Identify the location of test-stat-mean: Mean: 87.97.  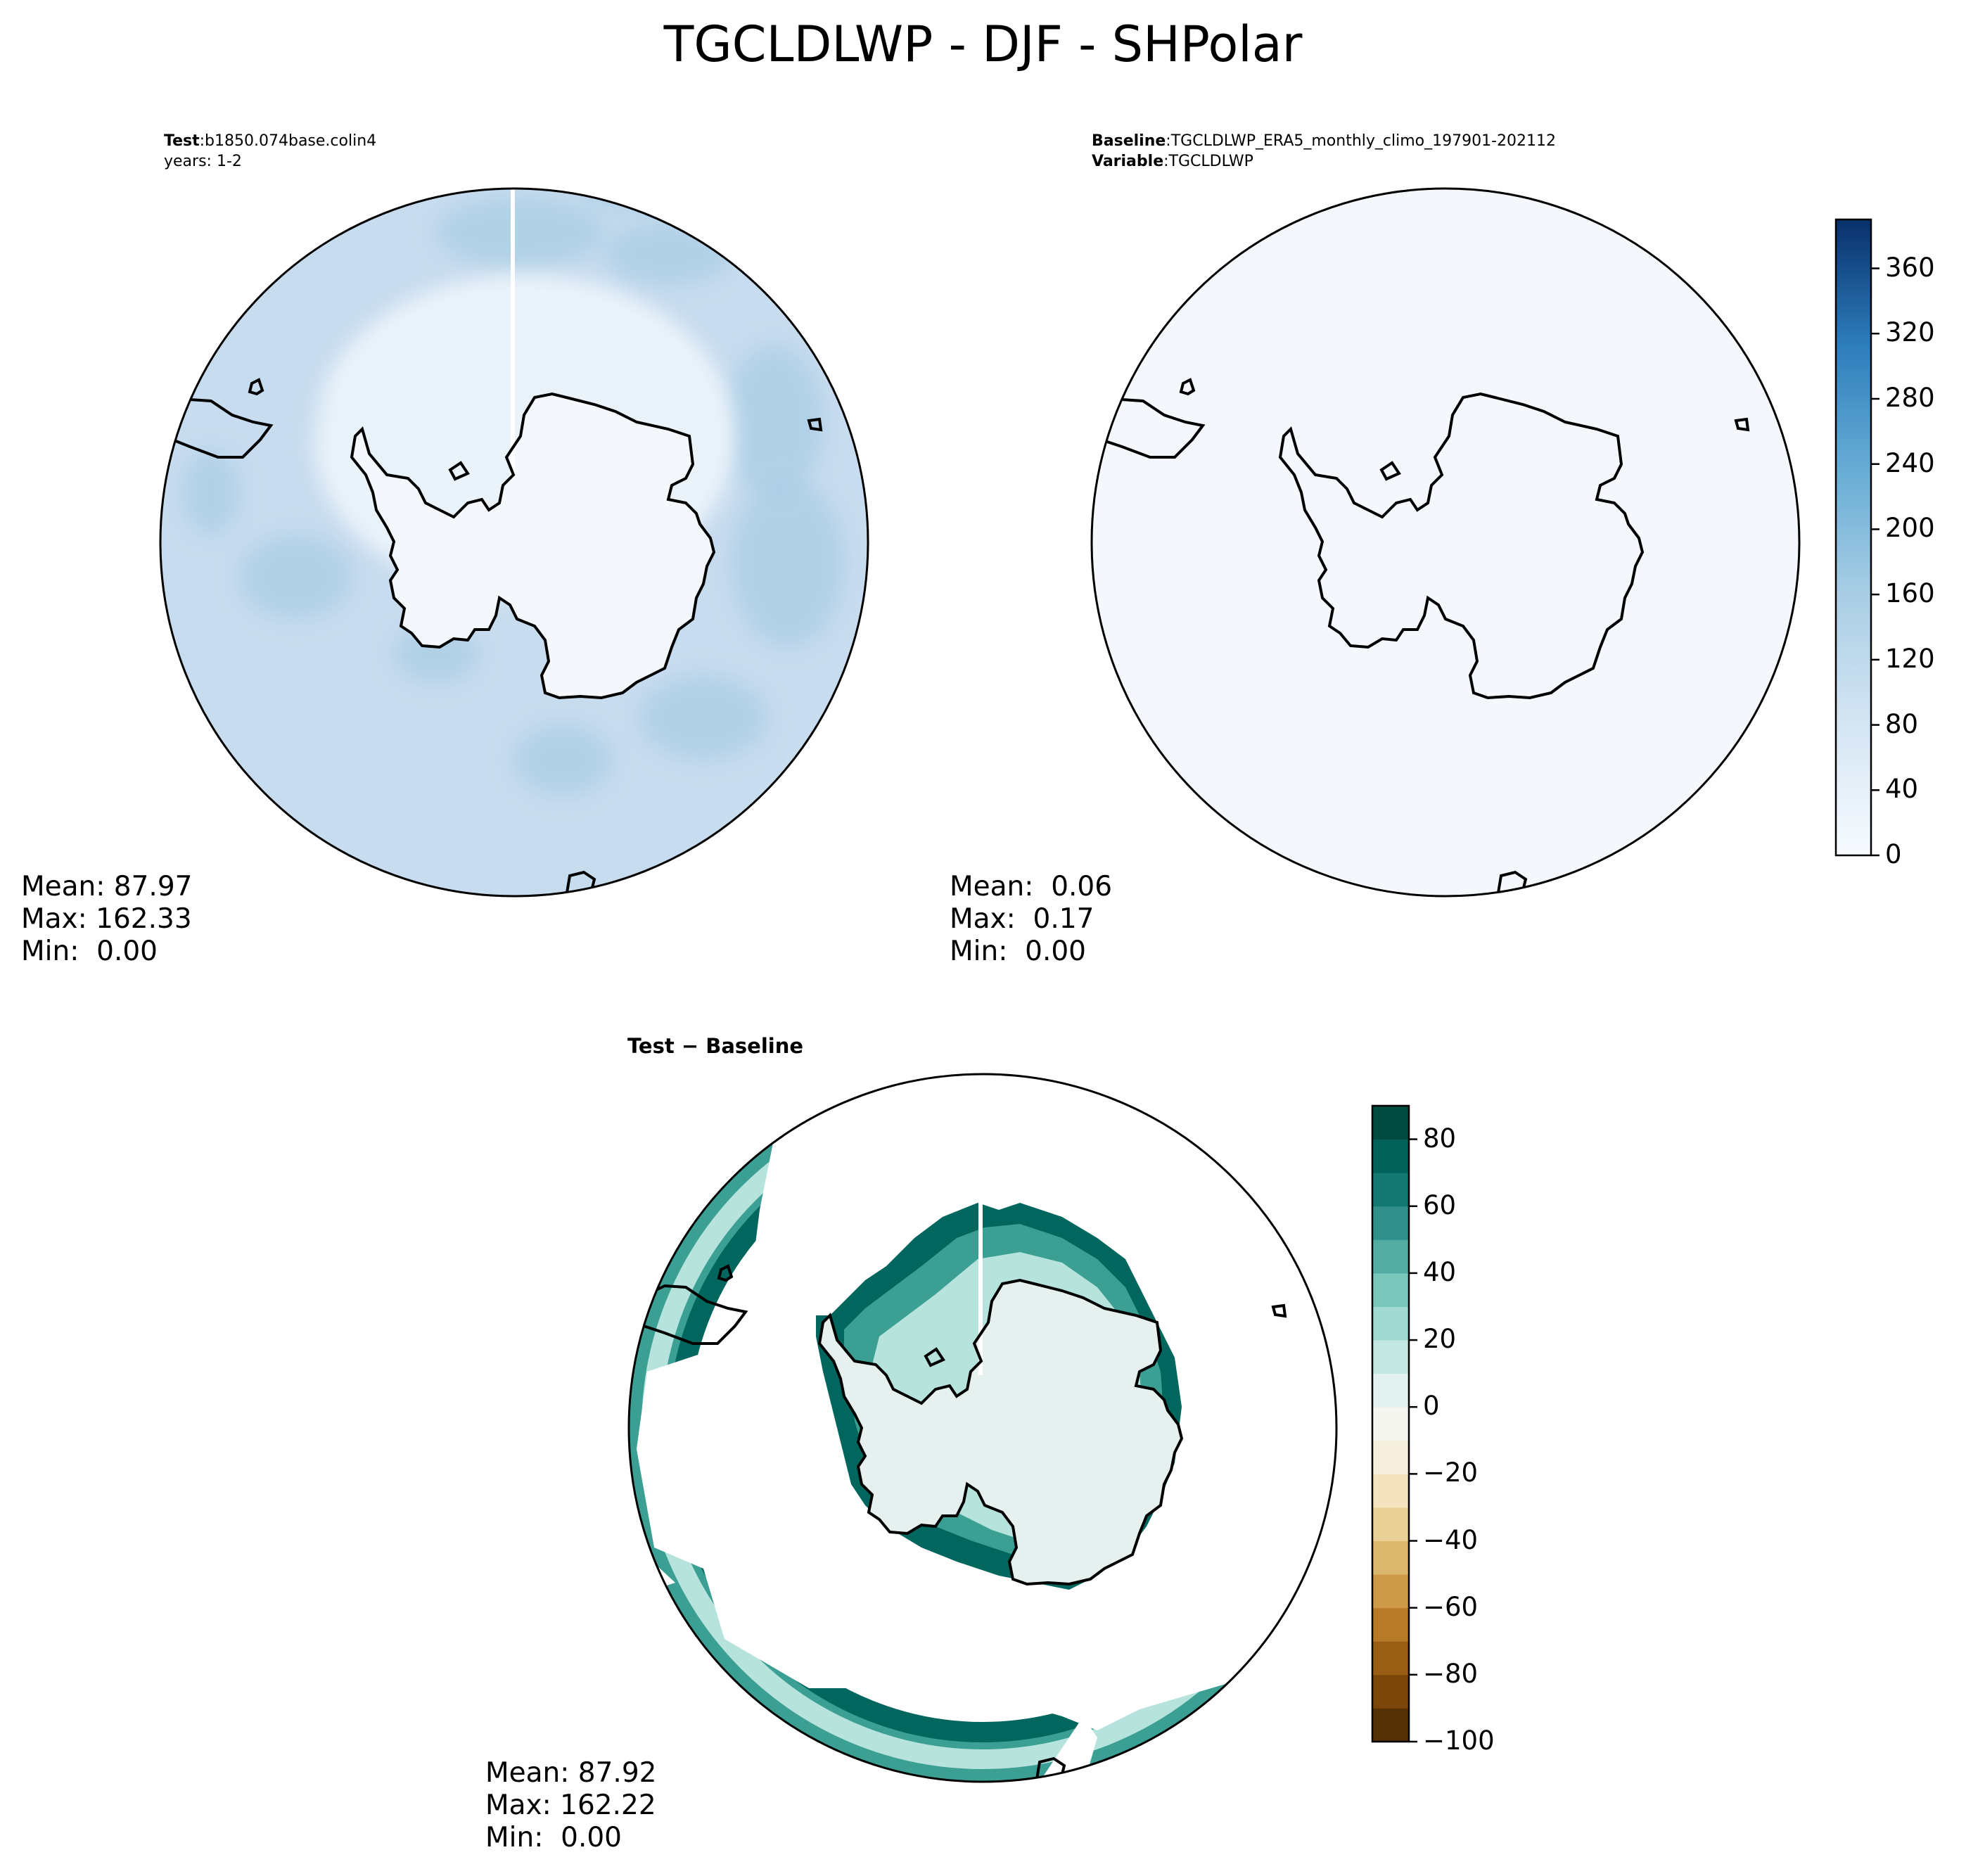
(107, 887).